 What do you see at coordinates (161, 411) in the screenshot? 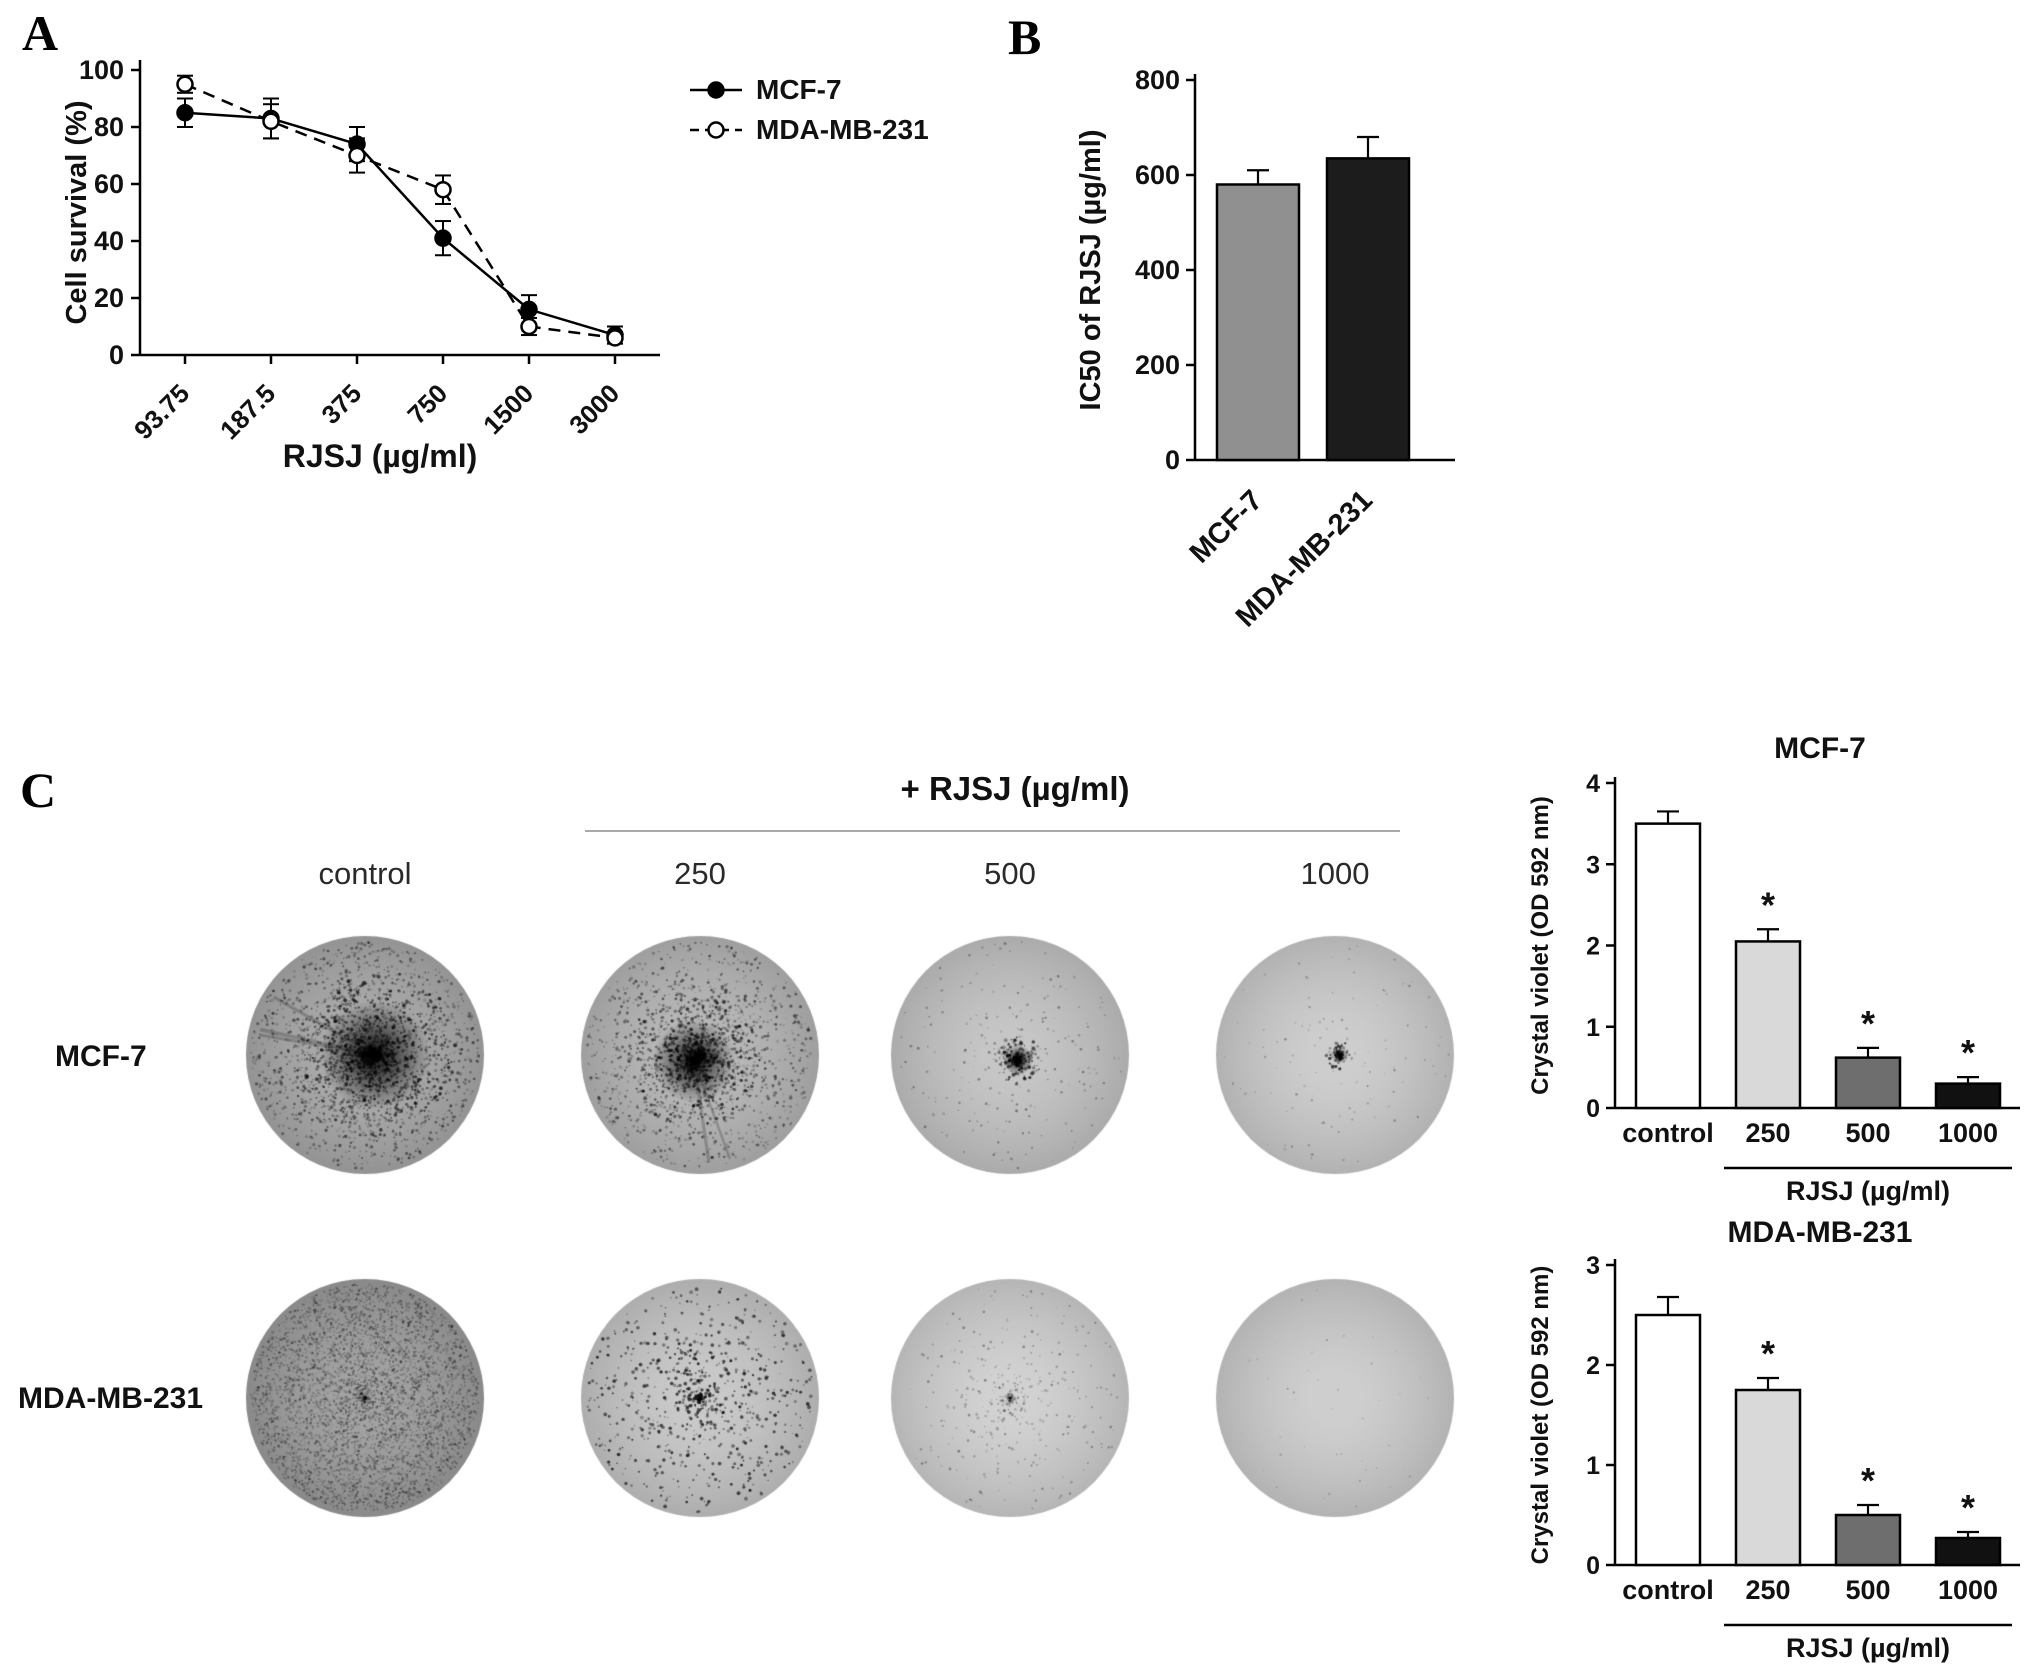
I see `svg-text: 93.75` at bounding box center [161, 411].